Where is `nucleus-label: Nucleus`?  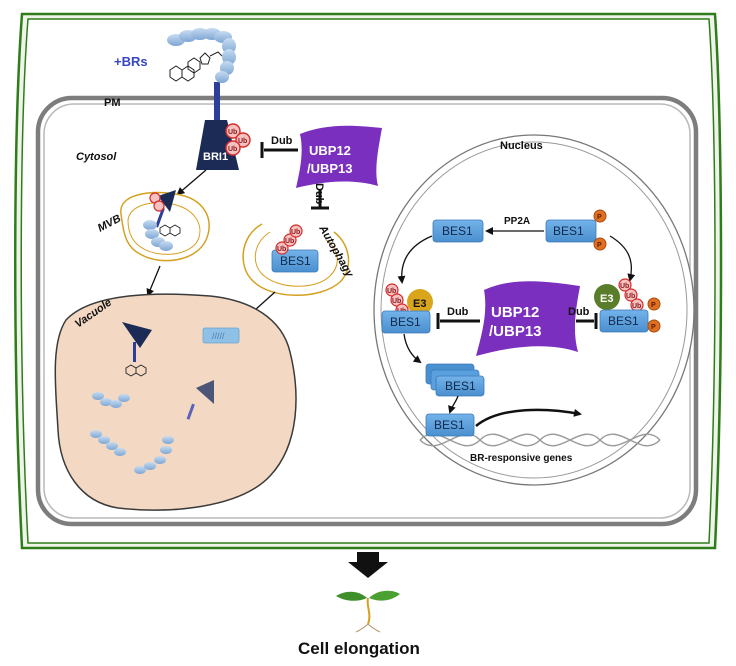
nucleus-label: Nucleus is located at coordinates (521, 146).